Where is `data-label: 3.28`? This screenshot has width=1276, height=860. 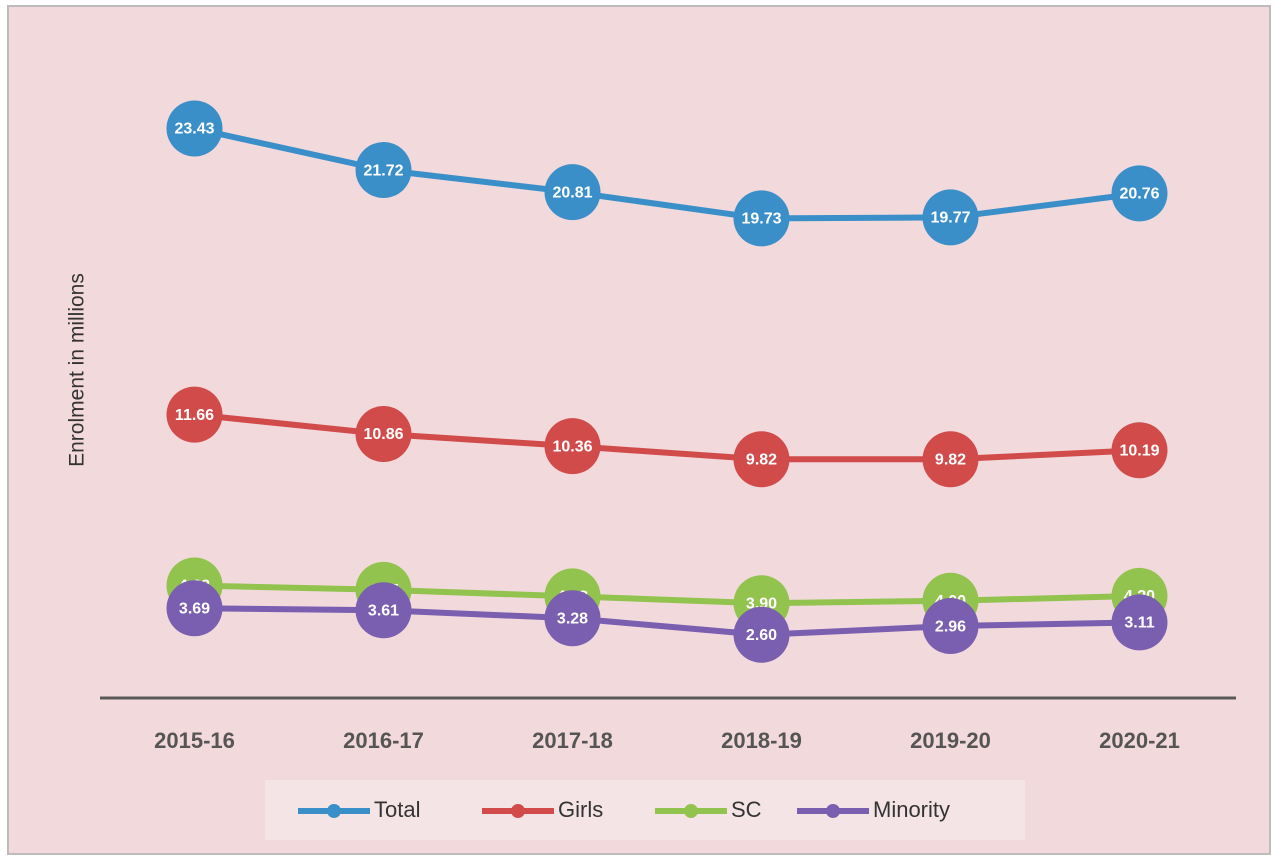
data-label: 3.28 is located at coordinates (572, 618).